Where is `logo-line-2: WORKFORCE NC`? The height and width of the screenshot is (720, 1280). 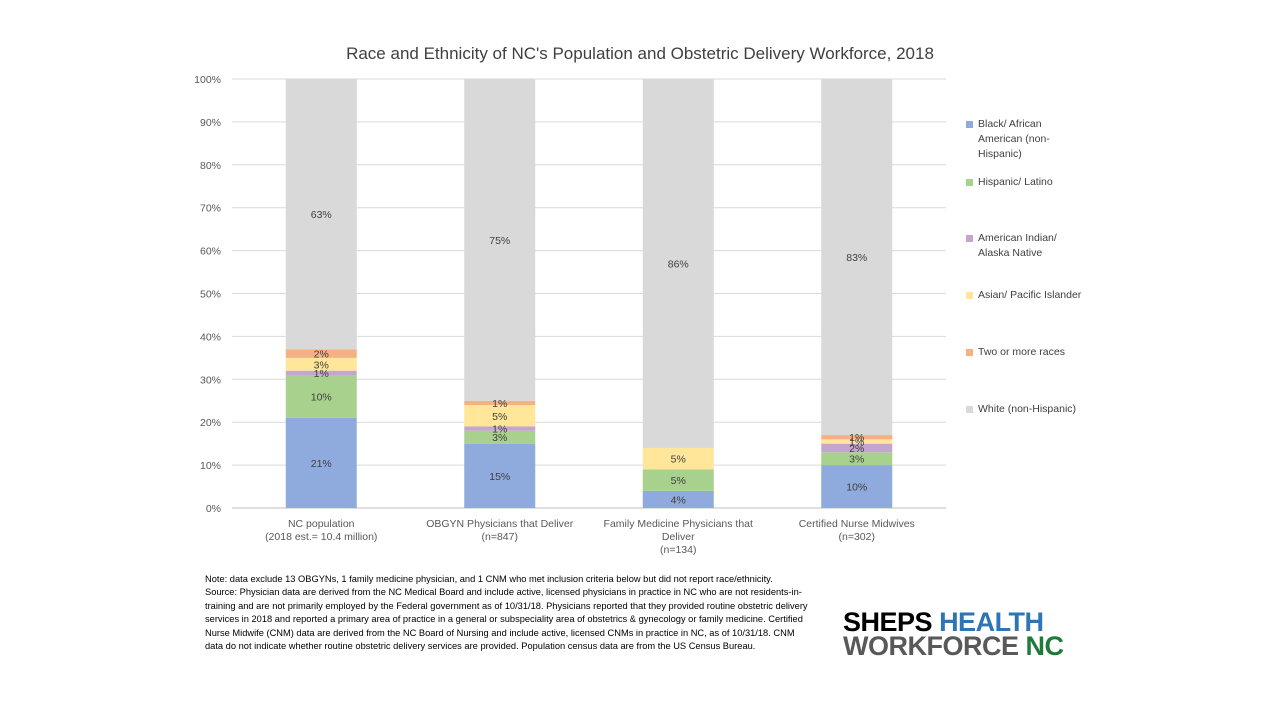 logo-line-2: WORKFORCE NC is located at coordinates (968, 646).